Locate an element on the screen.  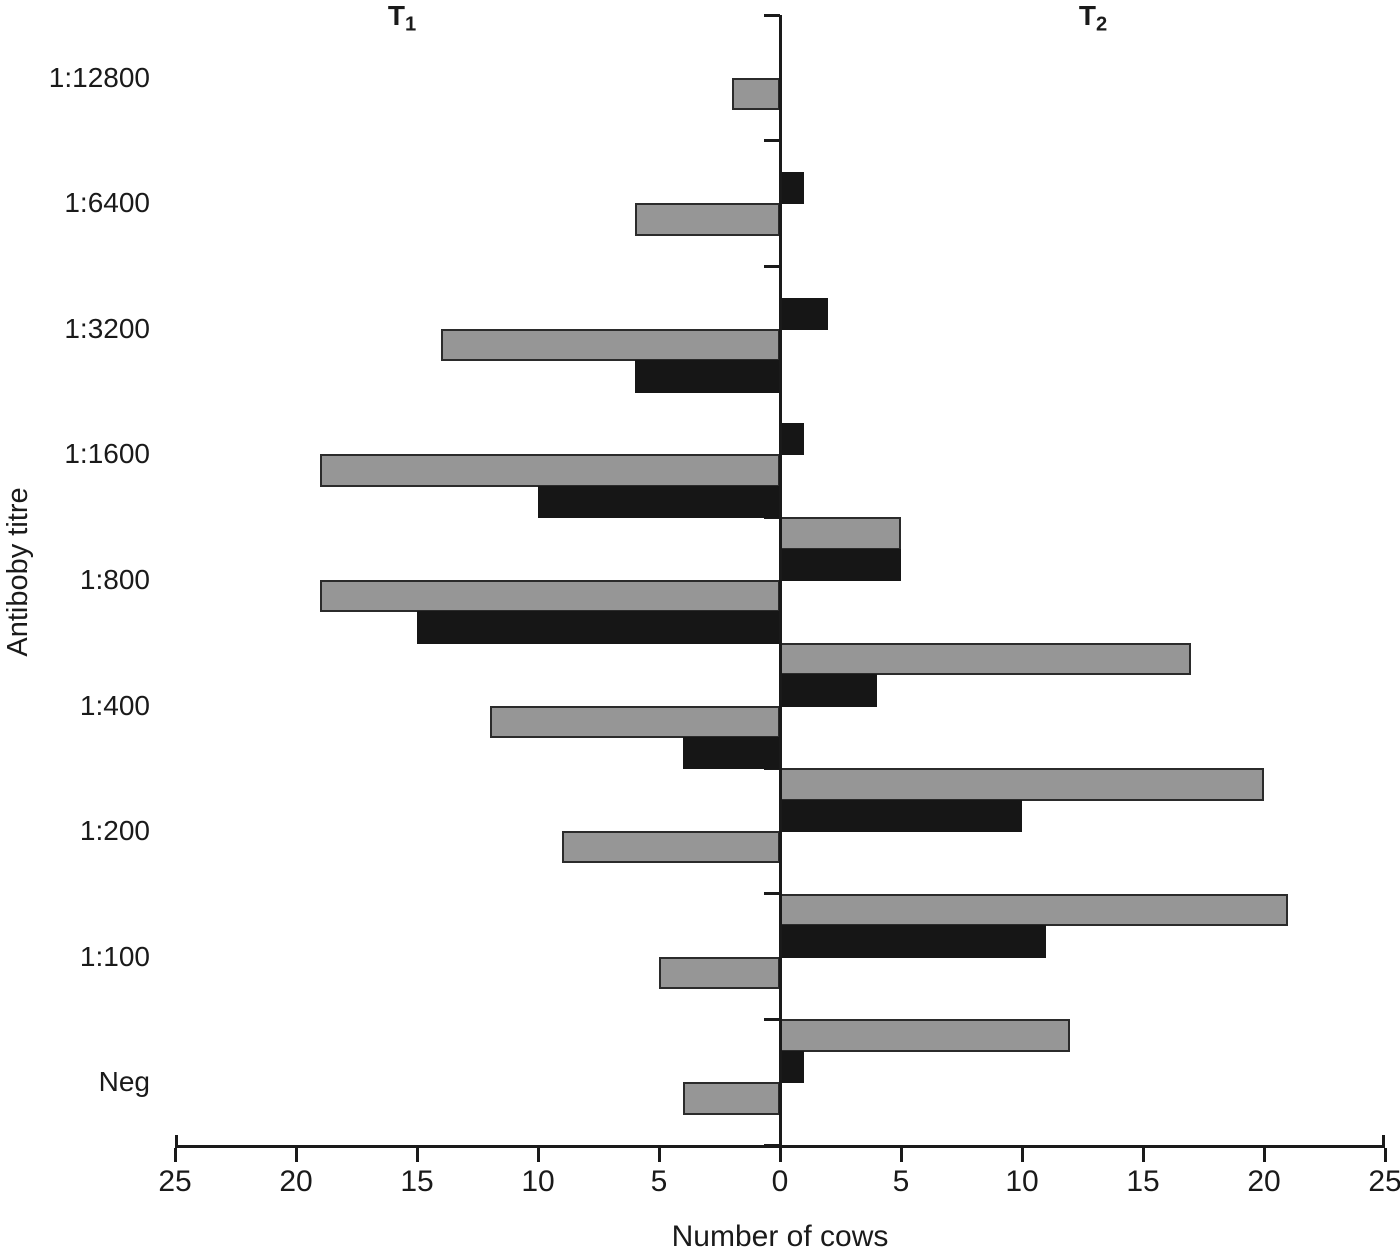
chart-title-left-t1: T1 is located at coordinates (402, 18).